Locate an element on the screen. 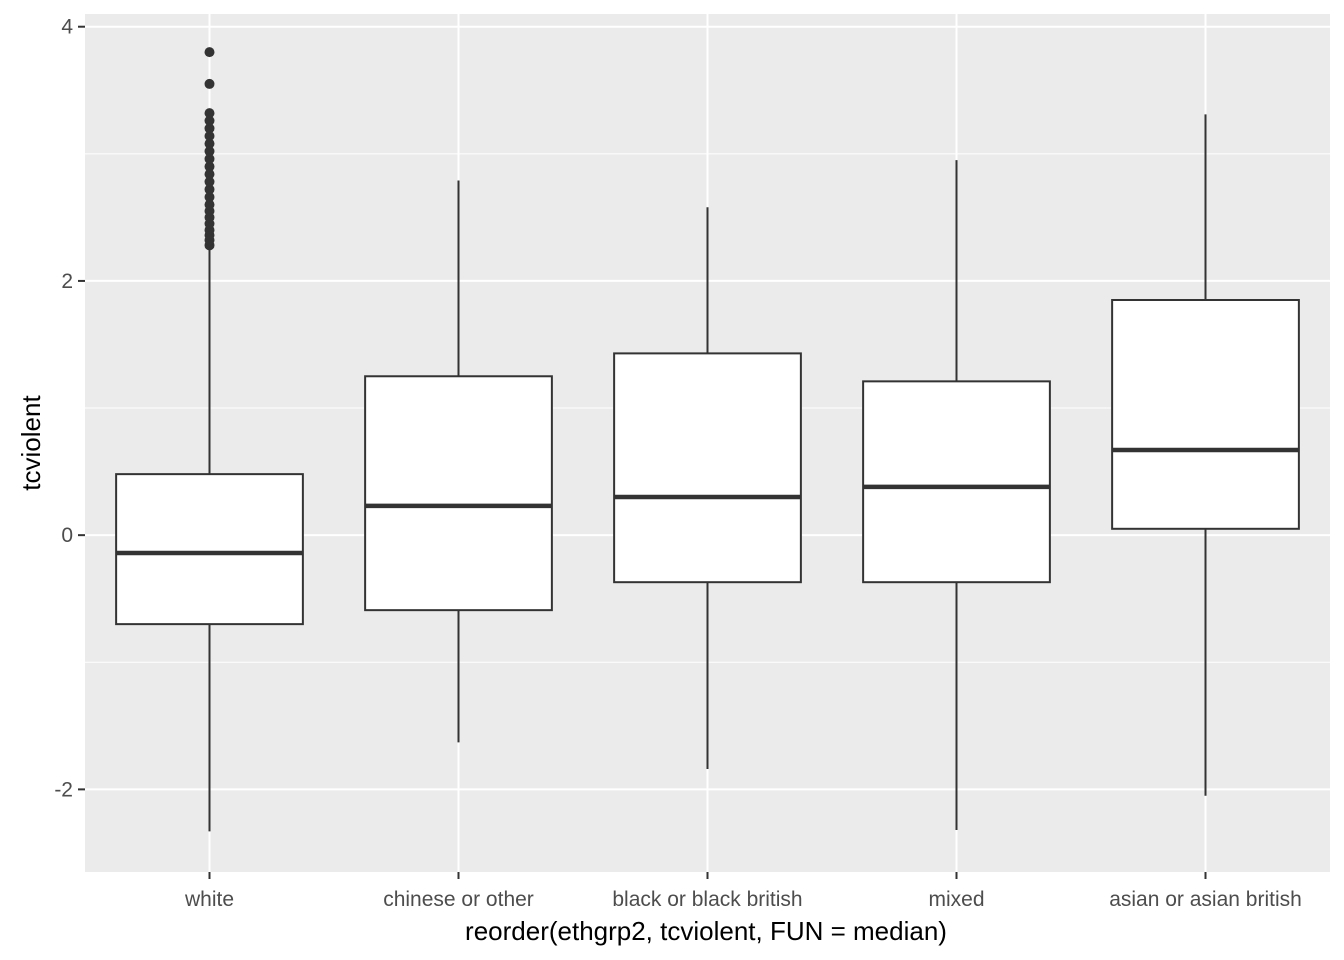  x-tick-label: mixed is located at coordinates (956, 899).